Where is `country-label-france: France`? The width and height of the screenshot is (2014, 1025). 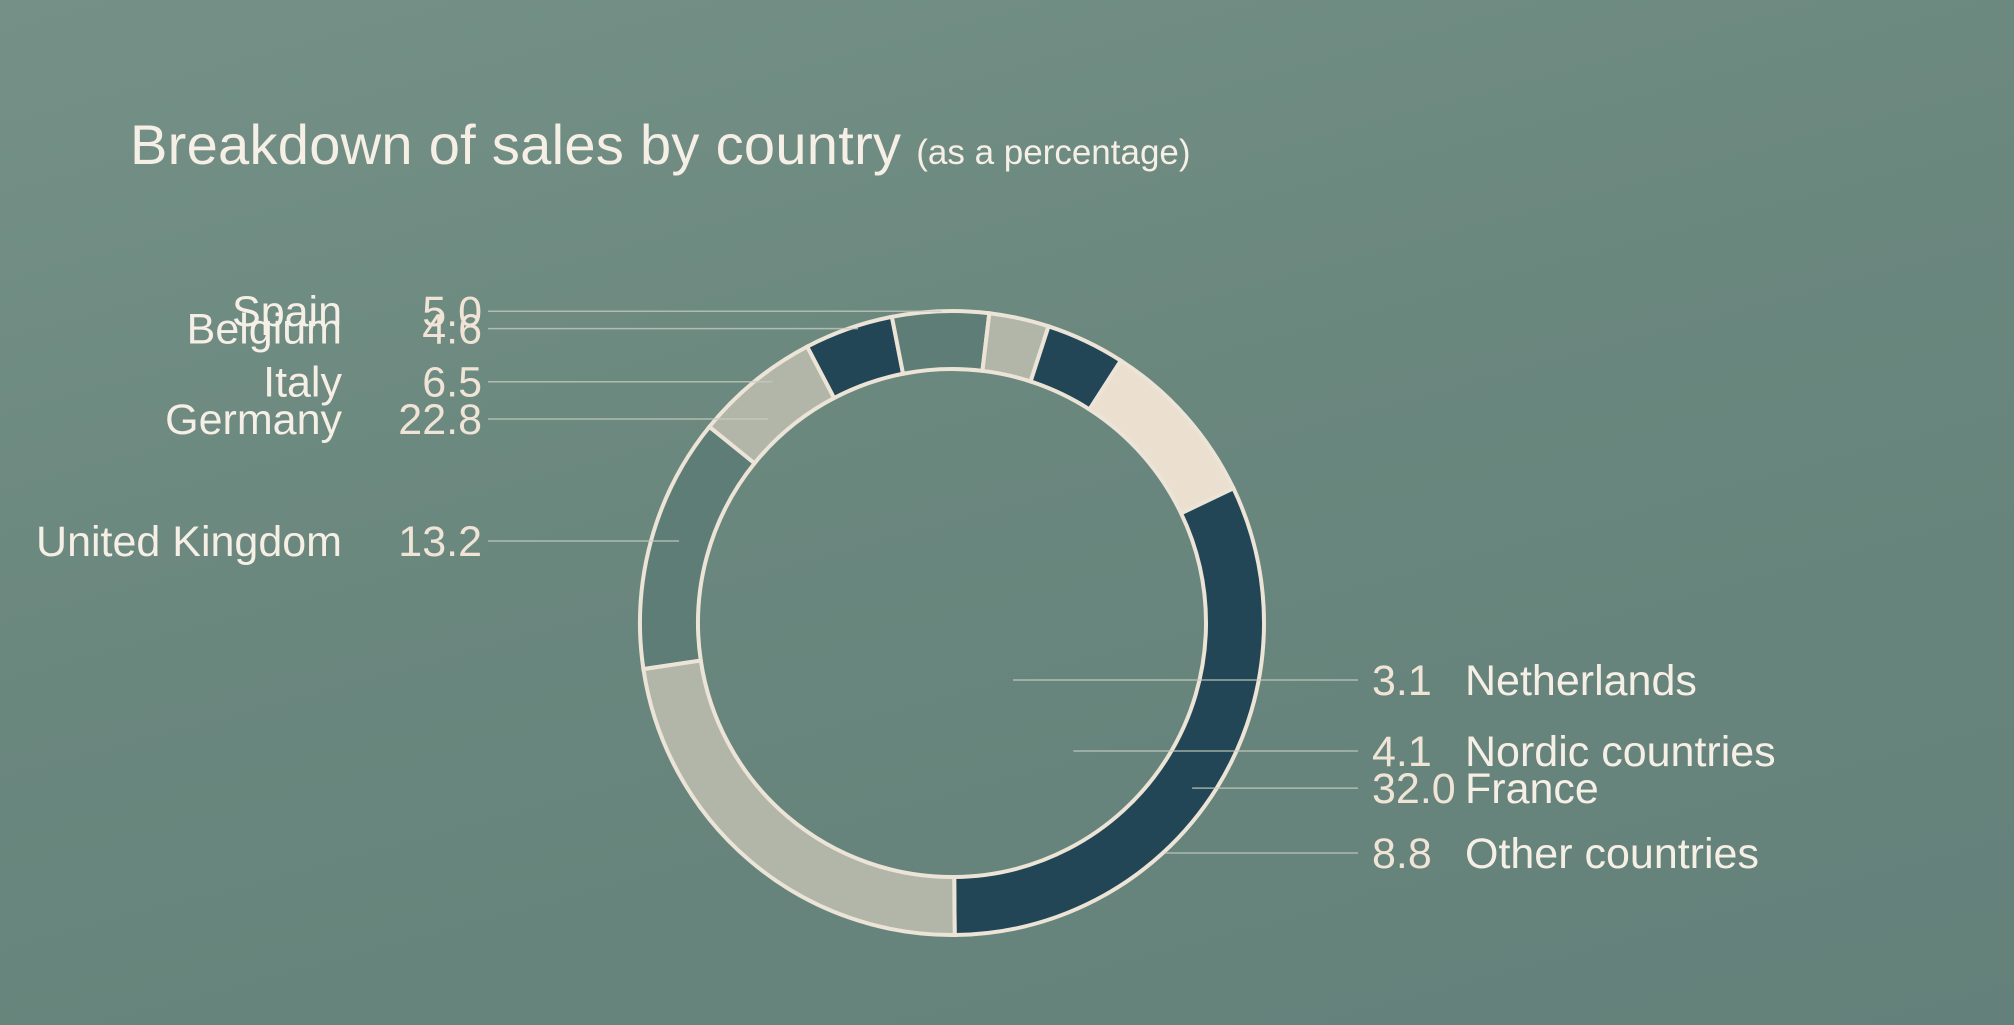
country-label-france: France is located at coordinates (1532, 789).